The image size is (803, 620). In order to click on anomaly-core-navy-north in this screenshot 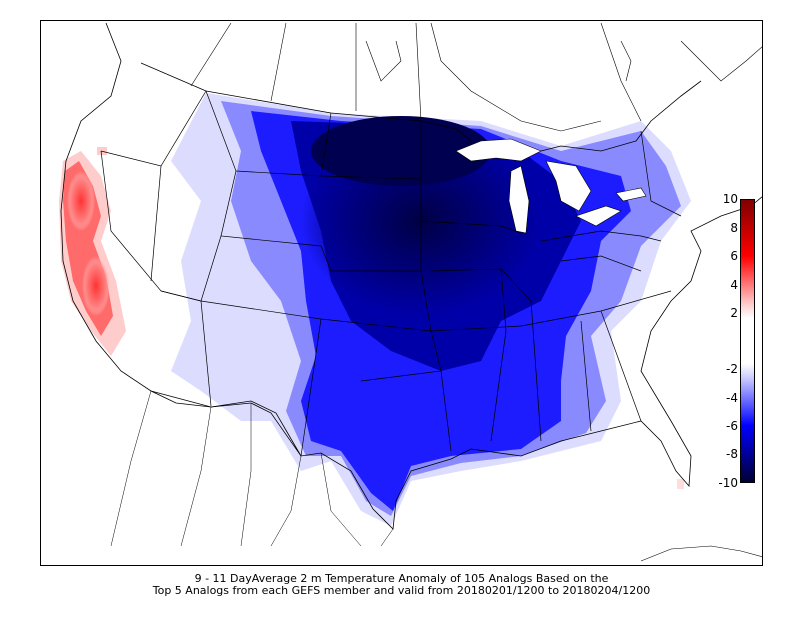, I will do `click(401, 151)`.